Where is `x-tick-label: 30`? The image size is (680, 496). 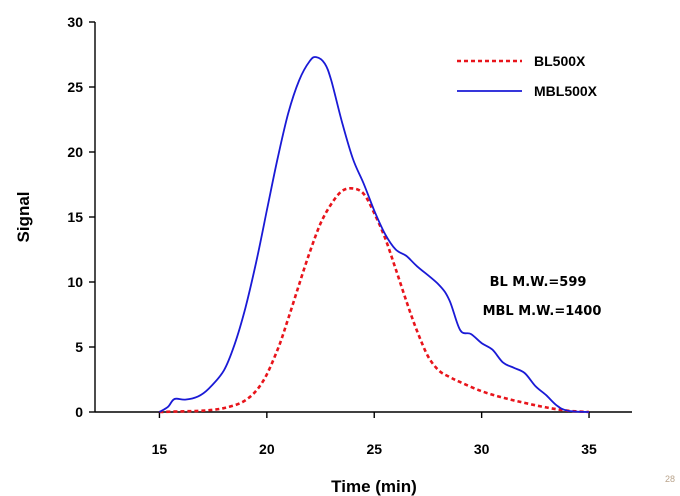
x-tick-label: 30 is located at coordinates (482, 449).